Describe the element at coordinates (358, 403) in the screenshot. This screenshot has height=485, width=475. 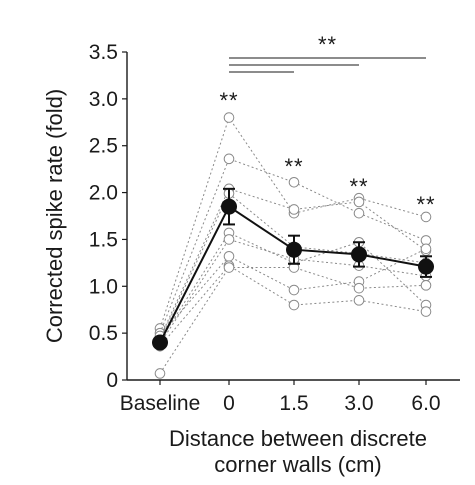
I see `x-tick-label: 3.0` at that location.